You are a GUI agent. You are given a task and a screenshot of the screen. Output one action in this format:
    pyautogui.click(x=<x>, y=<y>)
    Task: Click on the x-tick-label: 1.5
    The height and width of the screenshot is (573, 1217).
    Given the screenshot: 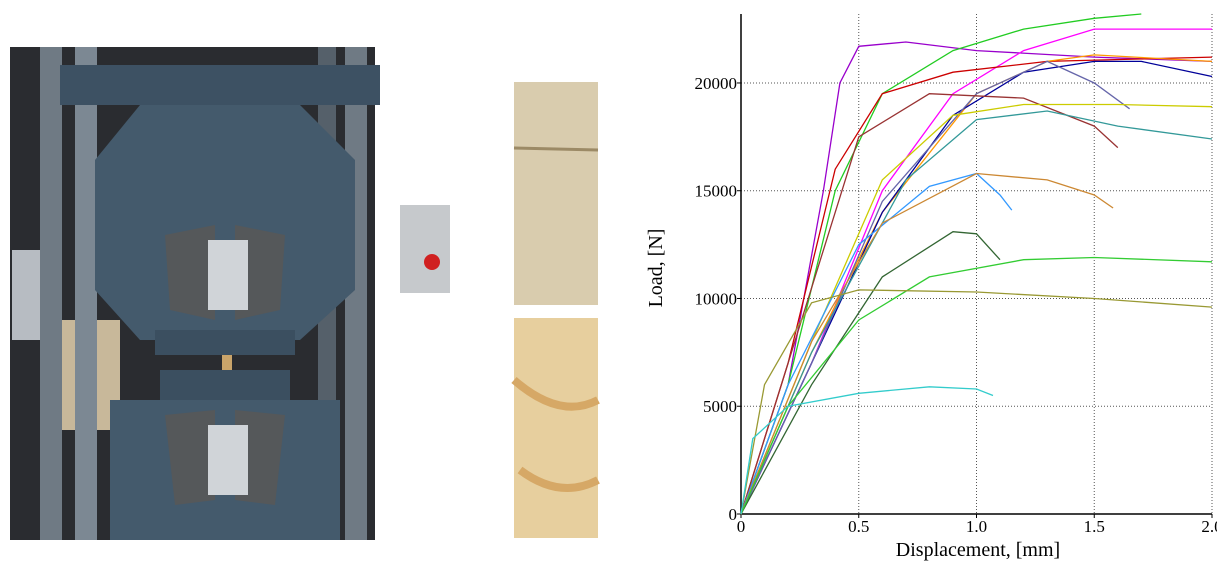 What is the action you would take?
    pyautogui.click(x=1094, y=526)
    